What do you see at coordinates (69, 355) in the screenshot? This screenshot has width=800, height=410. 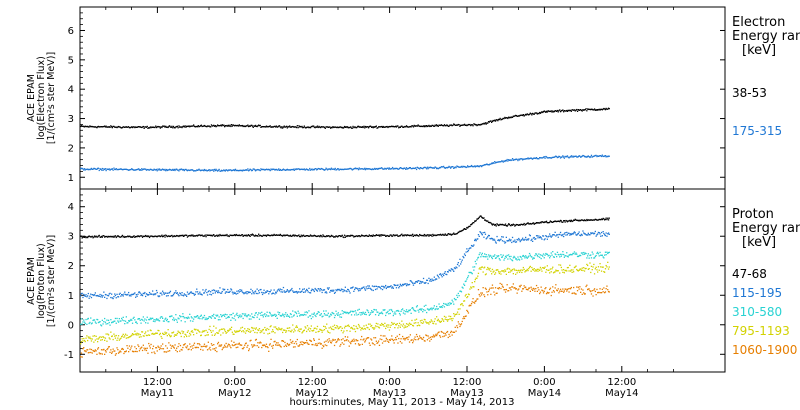 I see `y-tick-label: -1` at bounding box center [69, 355].